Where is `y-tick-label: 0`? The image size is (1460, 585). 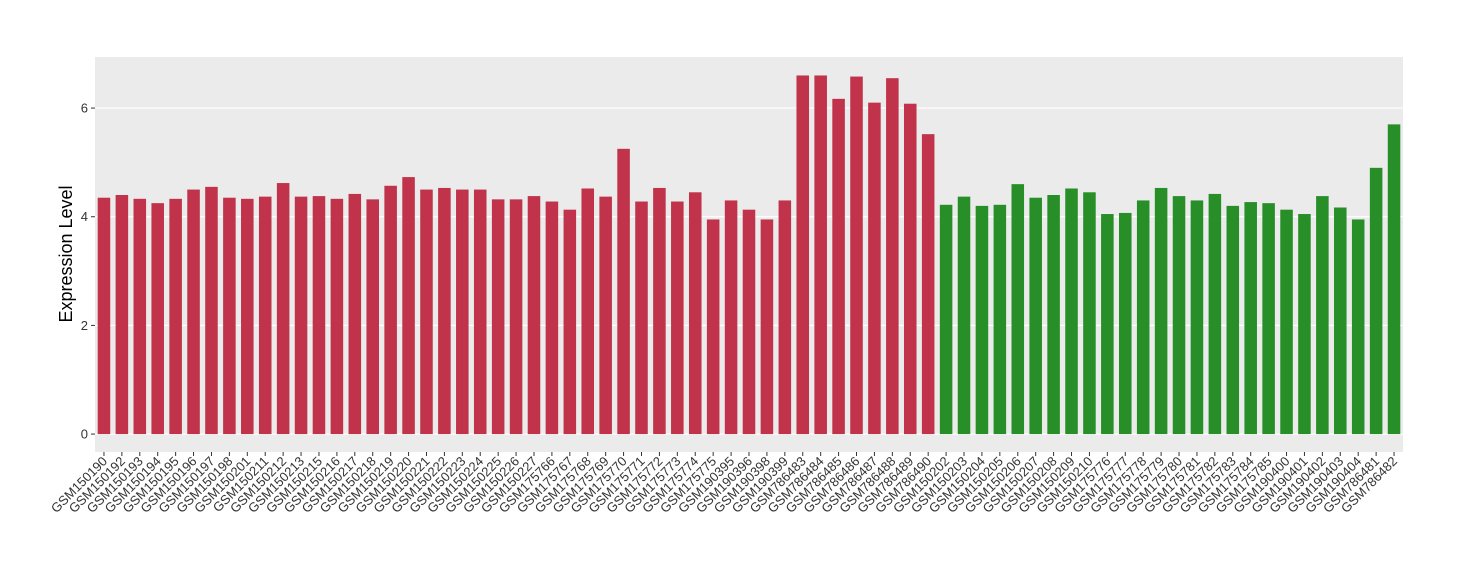
y-tick-label: 0 is located at coordinates (84, 434).